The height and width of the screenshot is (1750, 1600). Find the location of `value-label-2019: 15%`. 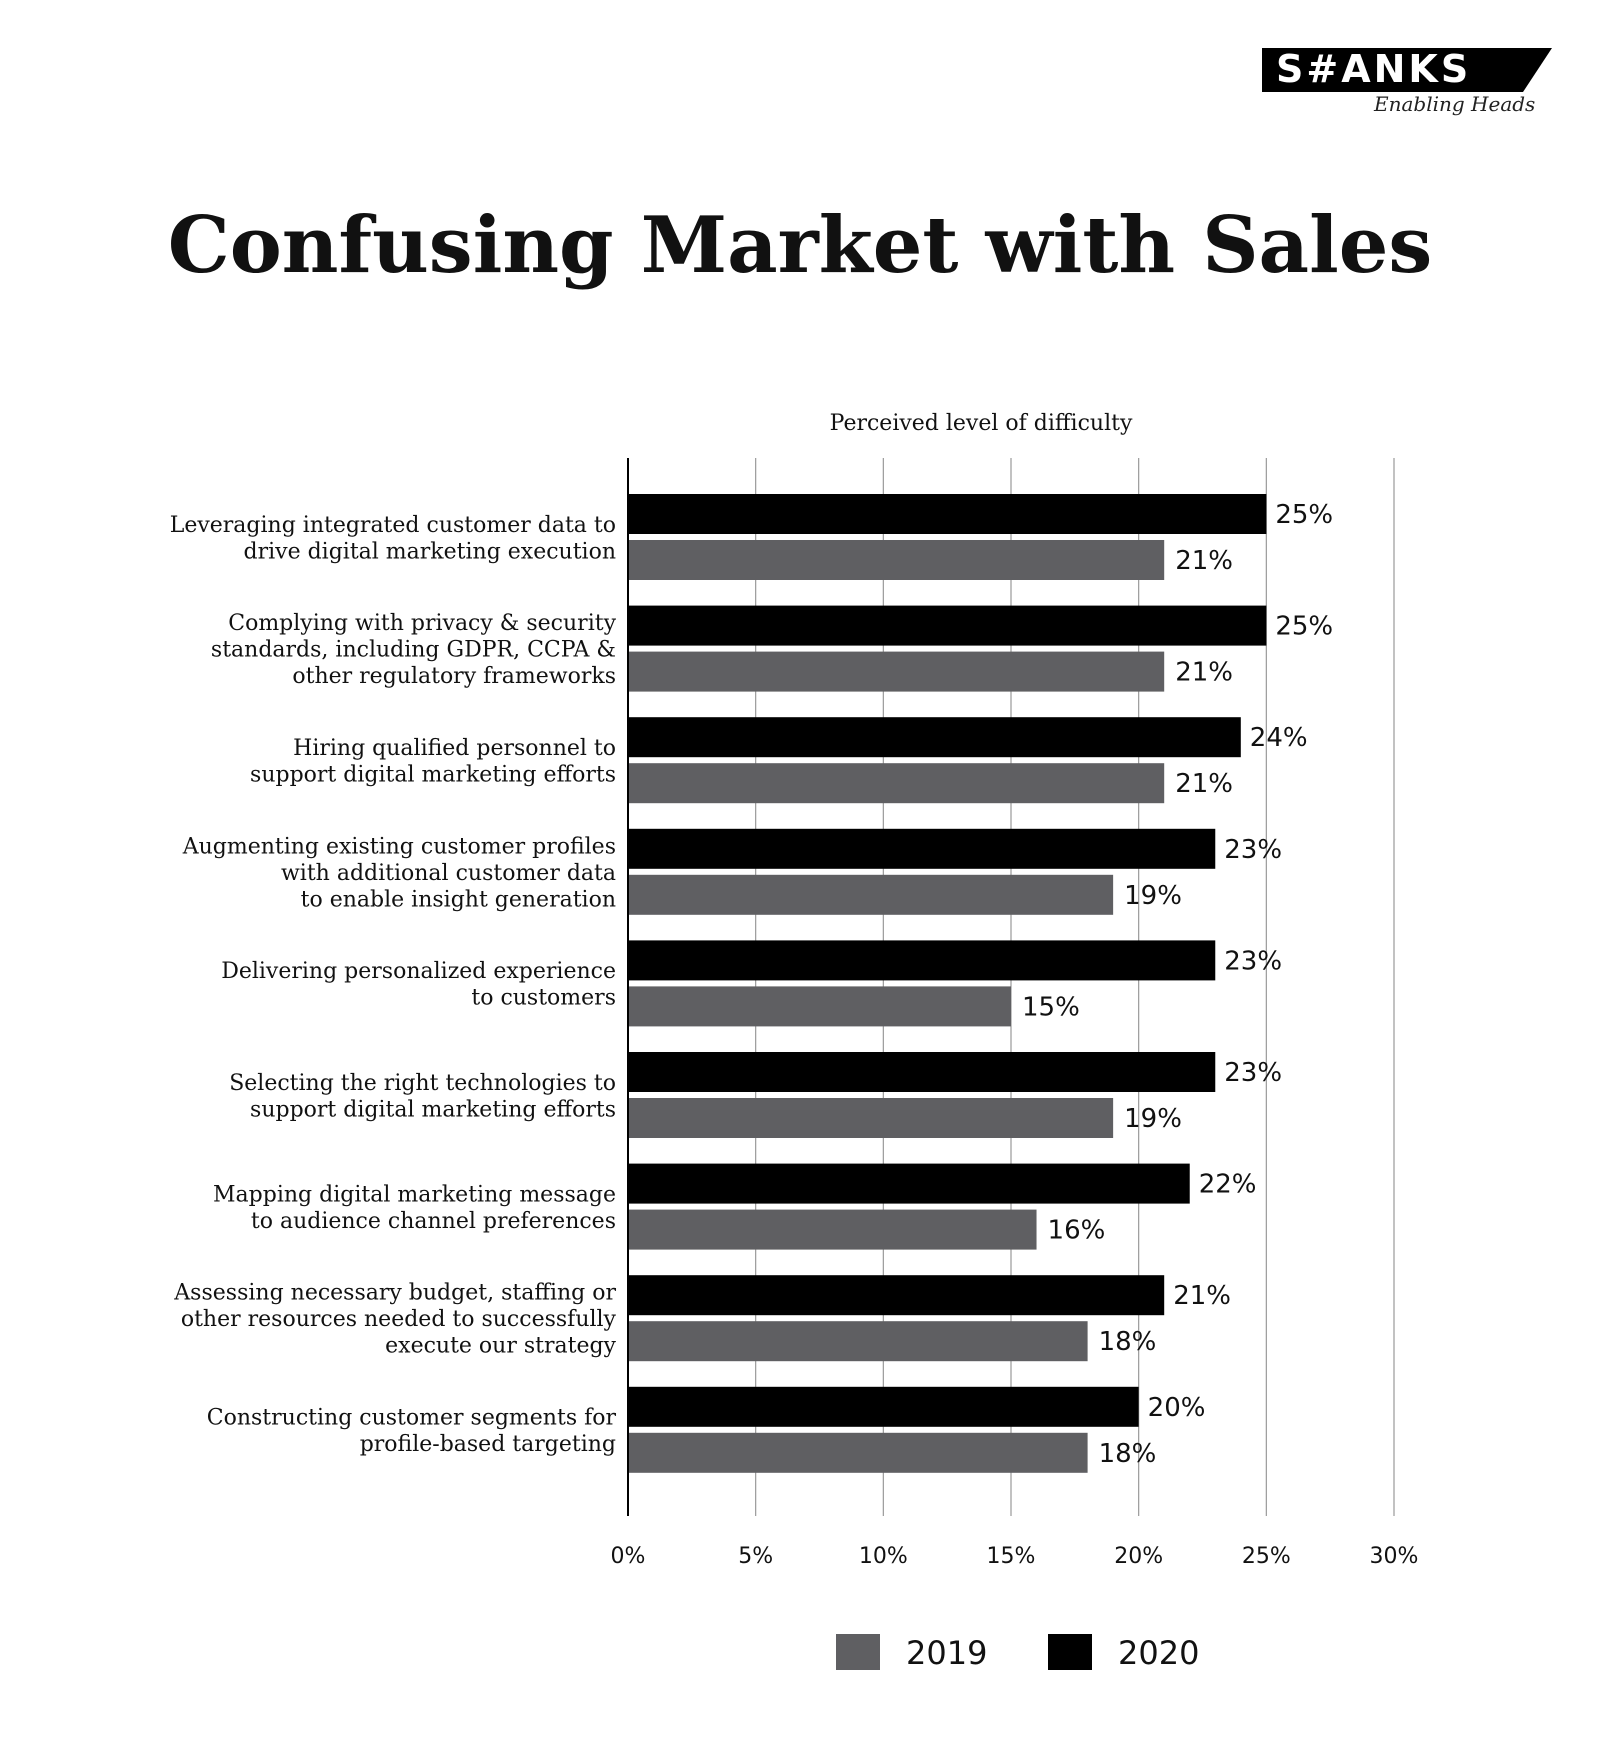

value-label-2019: 15% is located at coordinates (1051, 1007).